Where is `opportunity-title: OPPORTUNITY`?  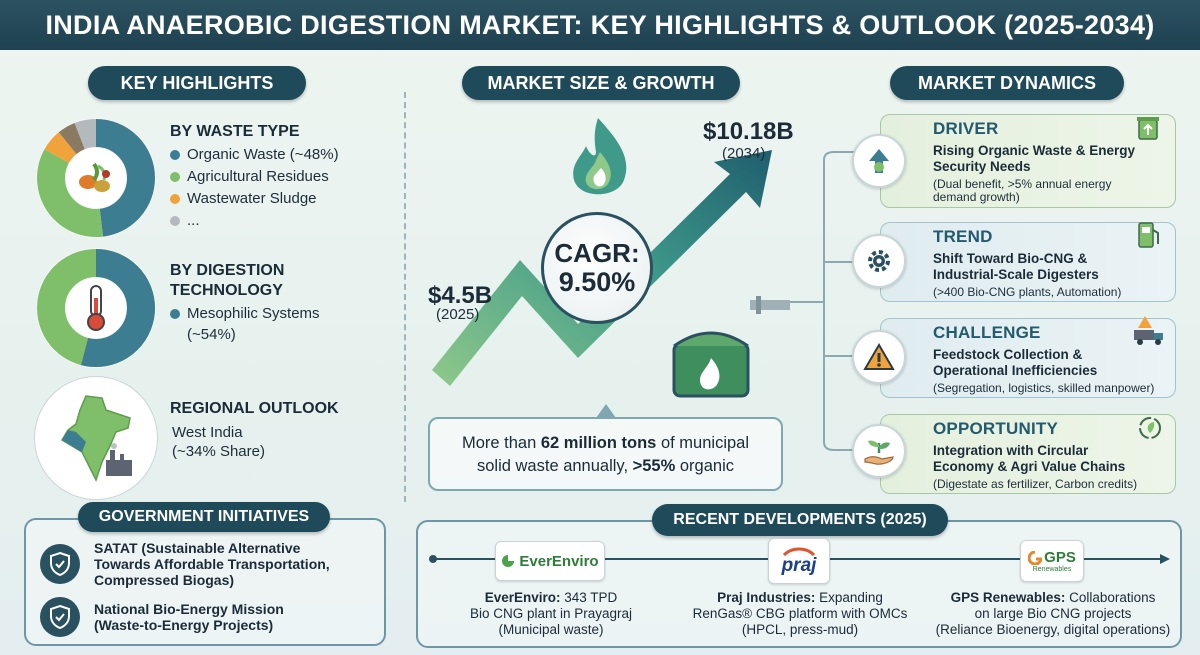 opportunity-title: OPPORTUNITY is located at coordinates (995, 428).